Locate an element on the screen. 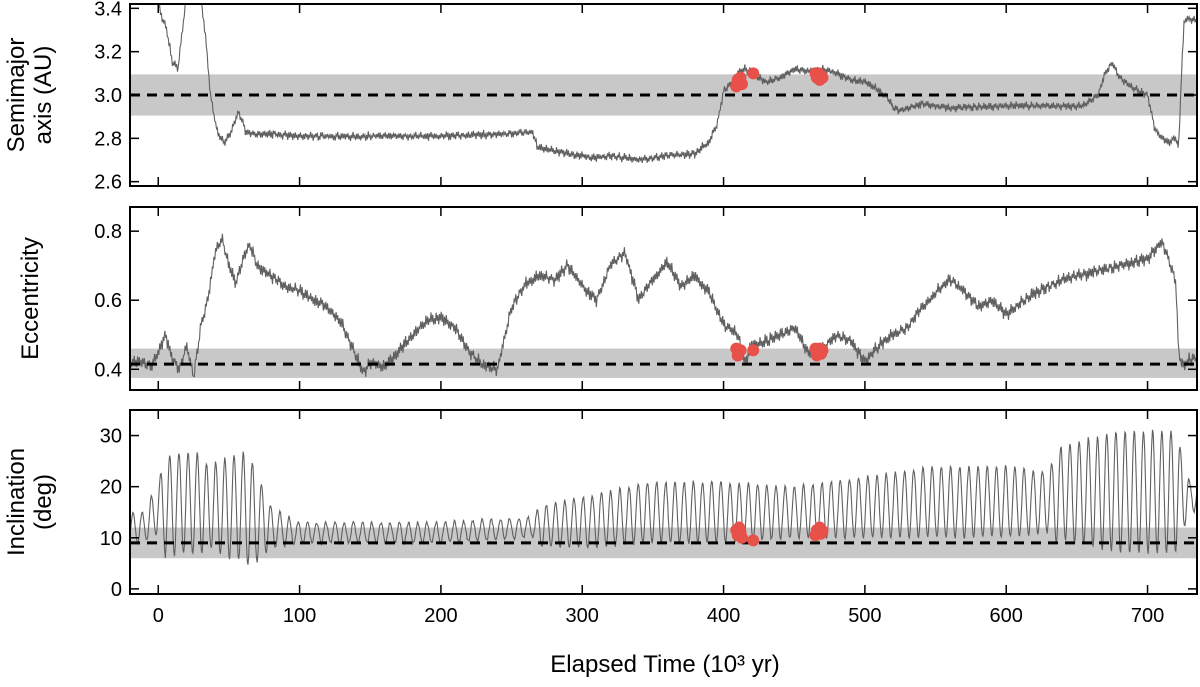  x-tick-label: 200 is located at coordinates (440, 616).